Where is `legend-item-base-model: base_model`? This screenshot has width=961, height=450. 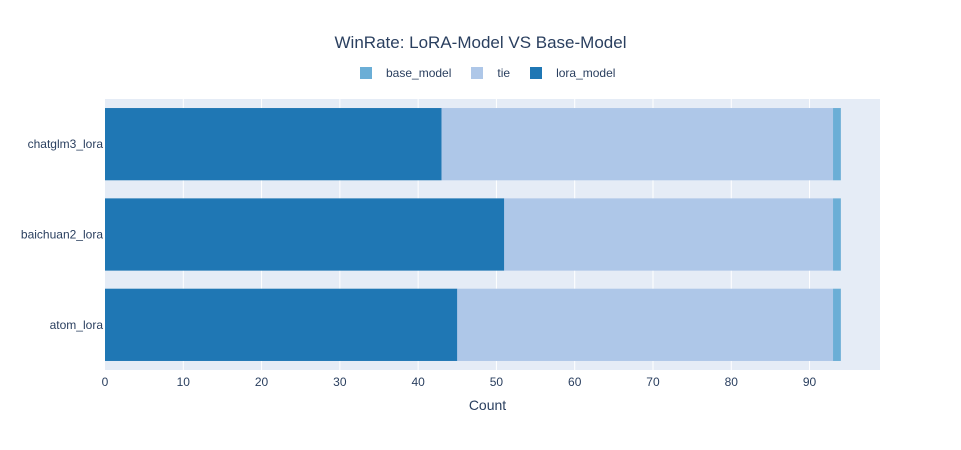
legend-item-base-model: base_model is located at coordinates (405, 73).